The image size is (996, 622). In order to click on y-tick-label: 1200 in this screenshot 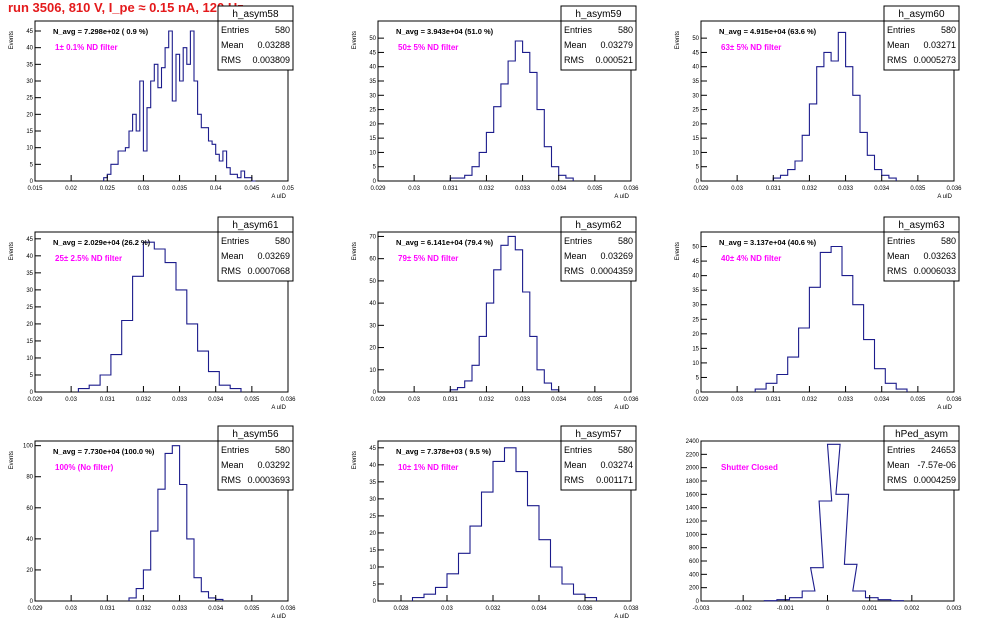, I will do `click(693, 522)`.